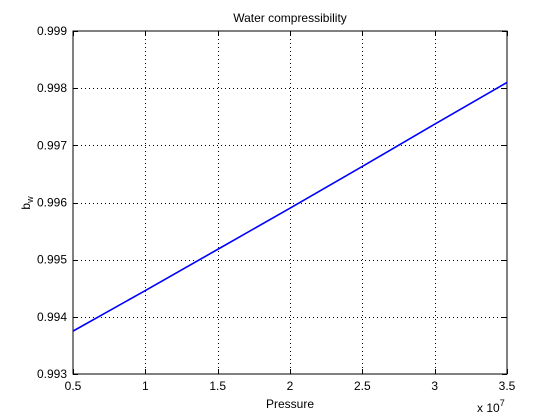  I want to click on y-axis-title: bw, so click(27, 203).